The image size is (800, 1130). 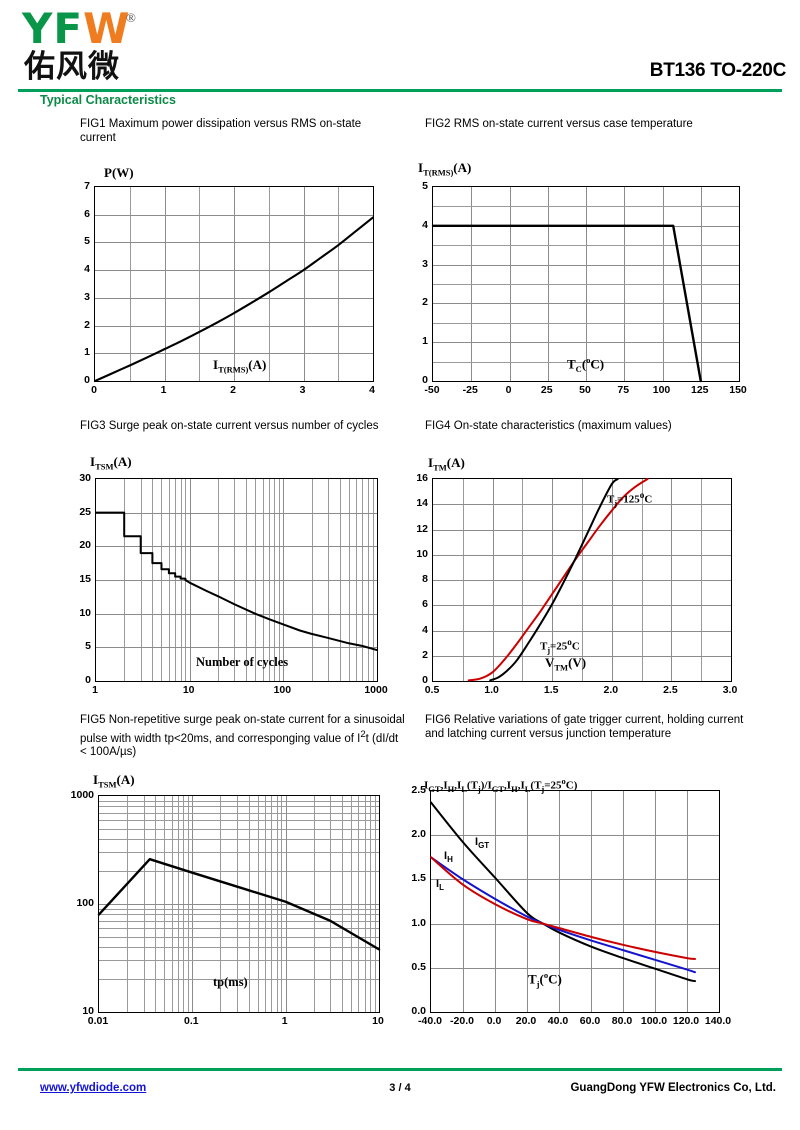 I want to click on figure-2-plot, so click(x=585, y=284).